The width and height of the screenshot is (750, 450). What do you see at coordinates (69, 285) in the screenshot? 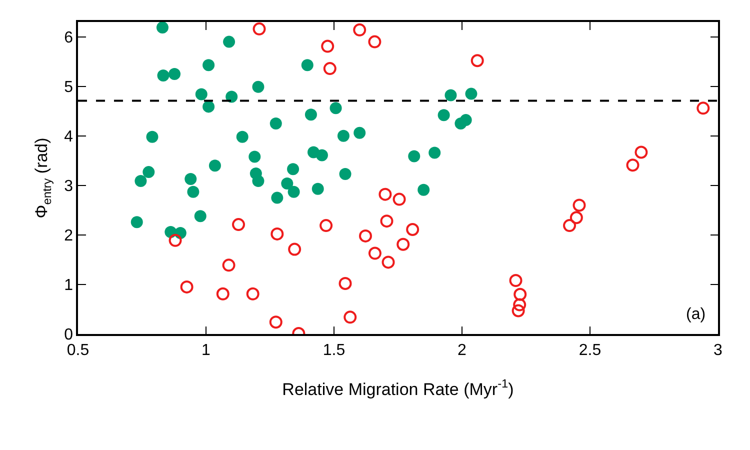
I see `y-tick-label: 1` at bounding box center [69, 285].